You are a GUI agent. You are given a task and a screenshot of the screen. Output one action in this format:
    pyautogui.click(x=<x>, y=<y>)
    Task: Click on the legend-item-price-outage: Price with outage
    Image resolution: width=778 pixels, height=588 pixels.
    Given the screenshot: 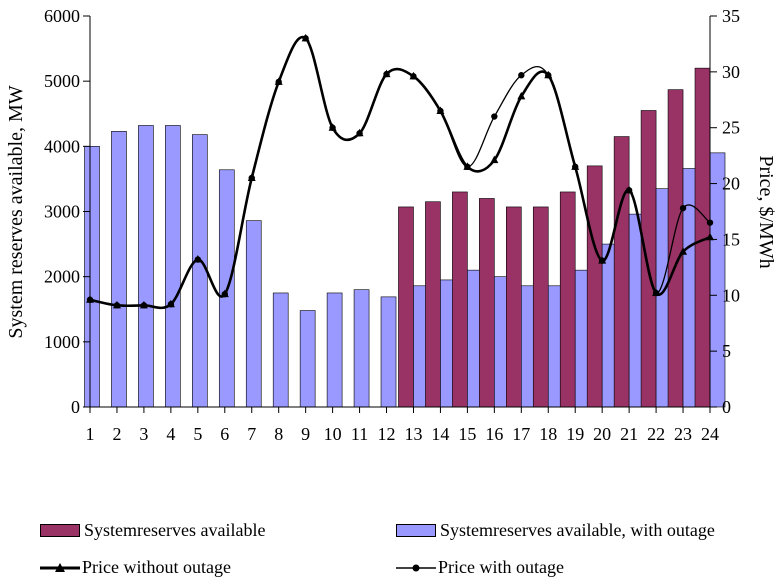 What is the action you would take?
    pyautogui.click(x=480, y=567)
    